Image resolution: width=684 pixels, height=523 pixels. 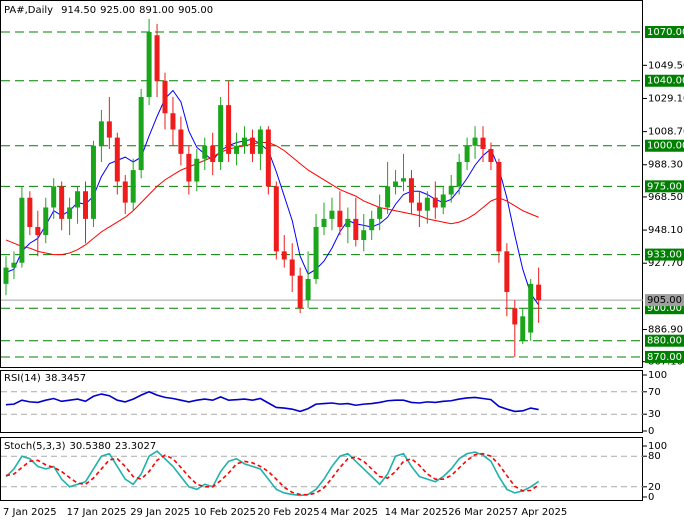 What do you see at coordinates (539, 512) in the screenshot?
I see `x-tick-label: 7 Apr 2025` at bounding box center [539, 512].